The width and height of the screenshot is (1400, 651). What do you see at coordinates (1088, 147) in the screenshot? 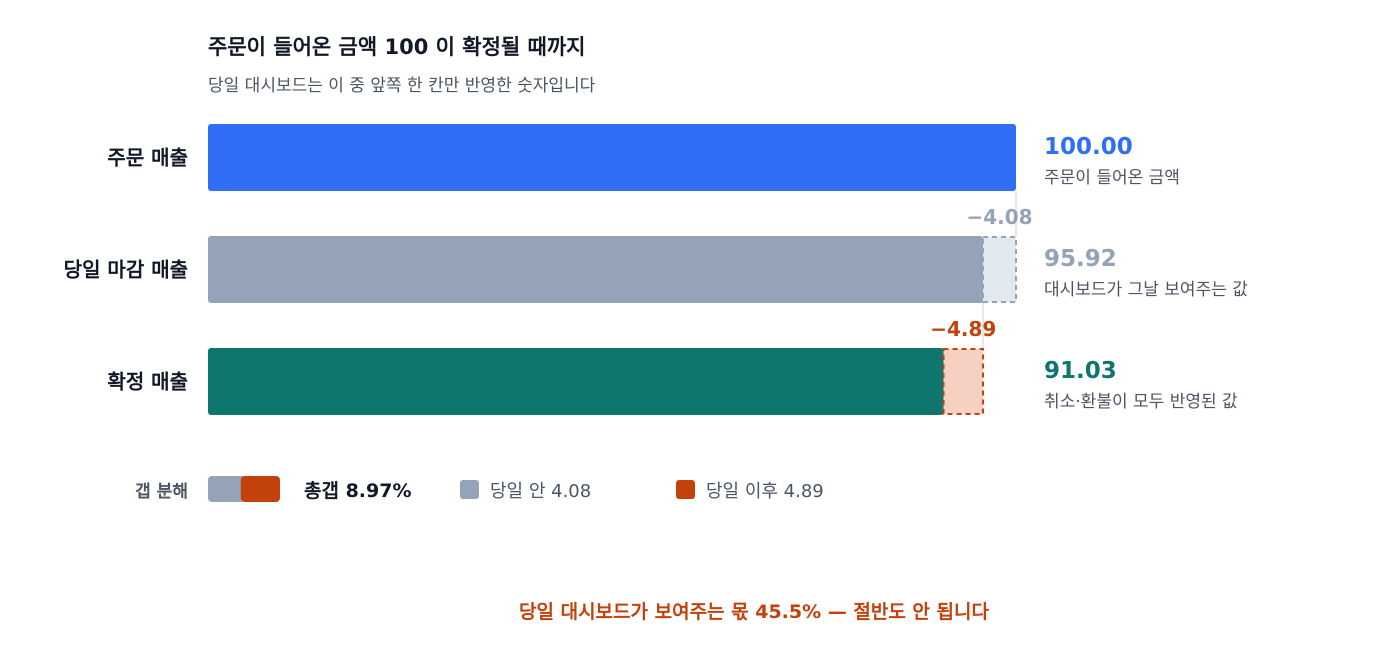
I see `value-label: 100.00` at bounding box center [1088, 147].